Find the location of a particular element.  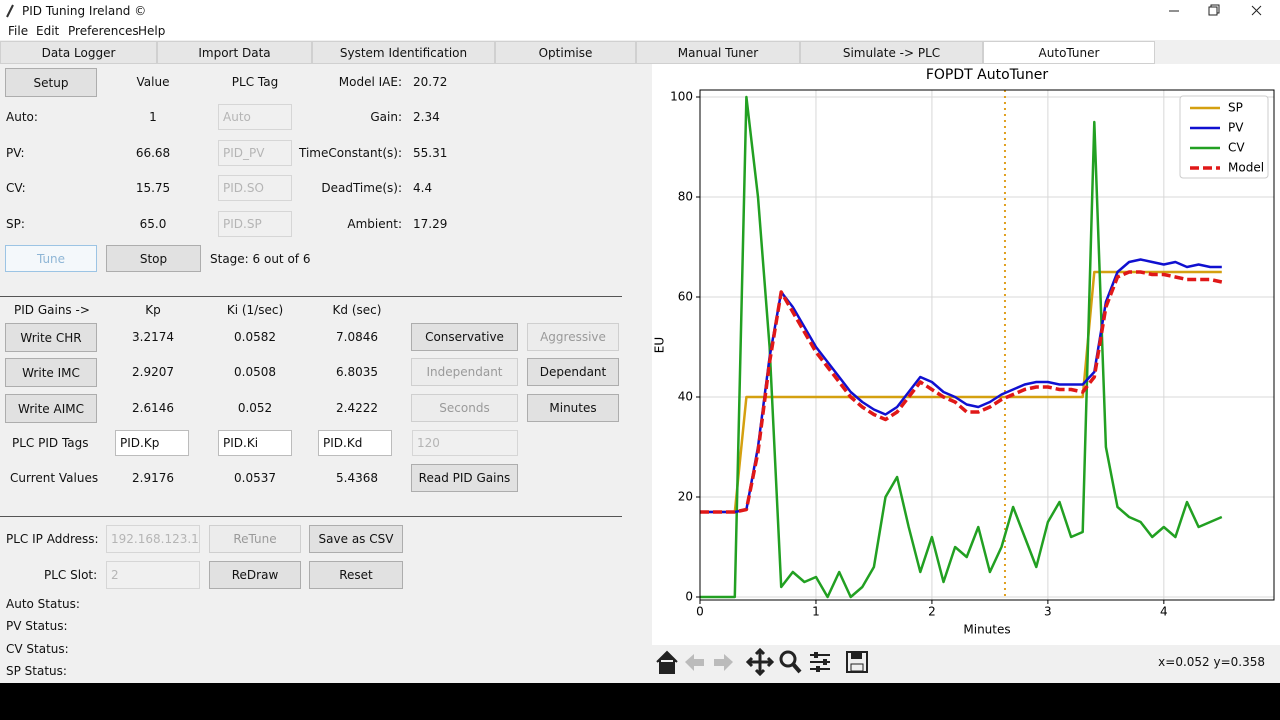

tab: Import Data is located at coordinates (234, 52).